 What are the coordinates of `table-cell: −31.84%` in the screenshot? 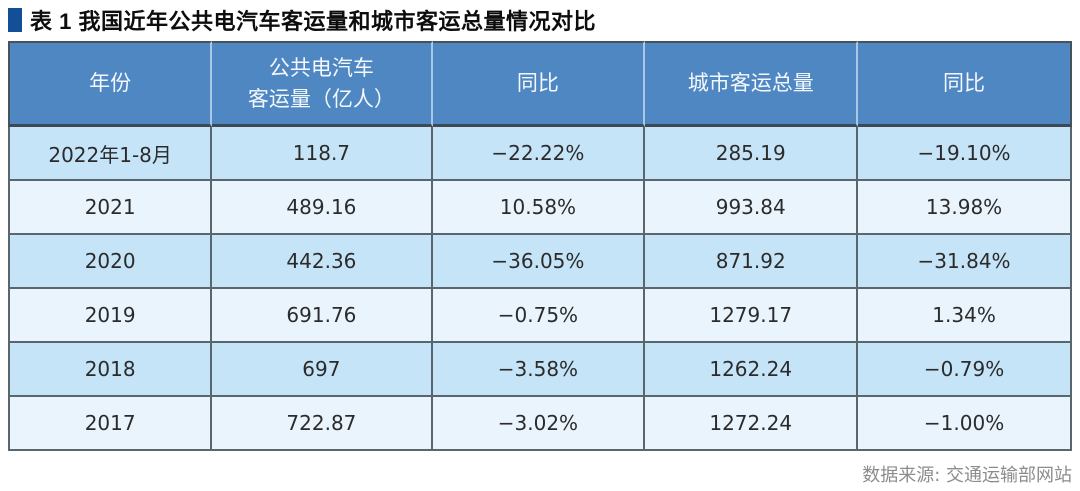 It's located at (965, 262).